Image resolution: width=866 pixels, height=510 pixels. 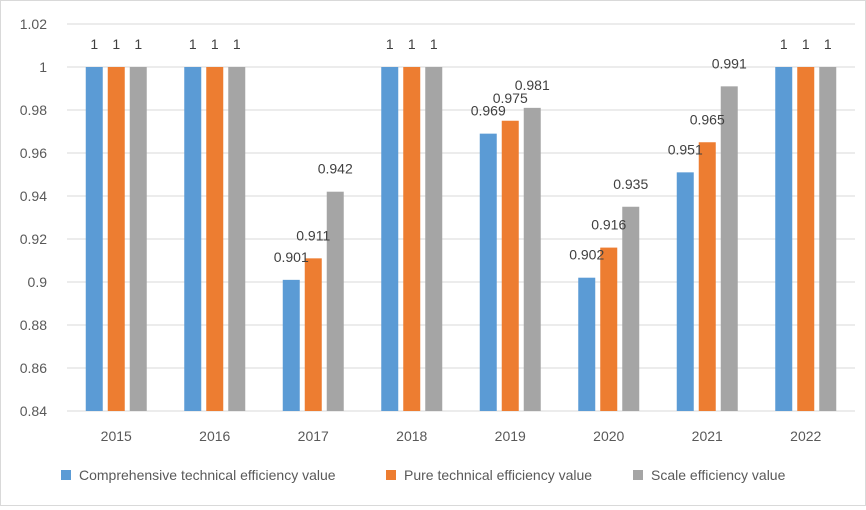 What do you see at coordinates (630, 184) in the screenshot?
I see `data-label: 0.935` at bounding box center [630, 184].